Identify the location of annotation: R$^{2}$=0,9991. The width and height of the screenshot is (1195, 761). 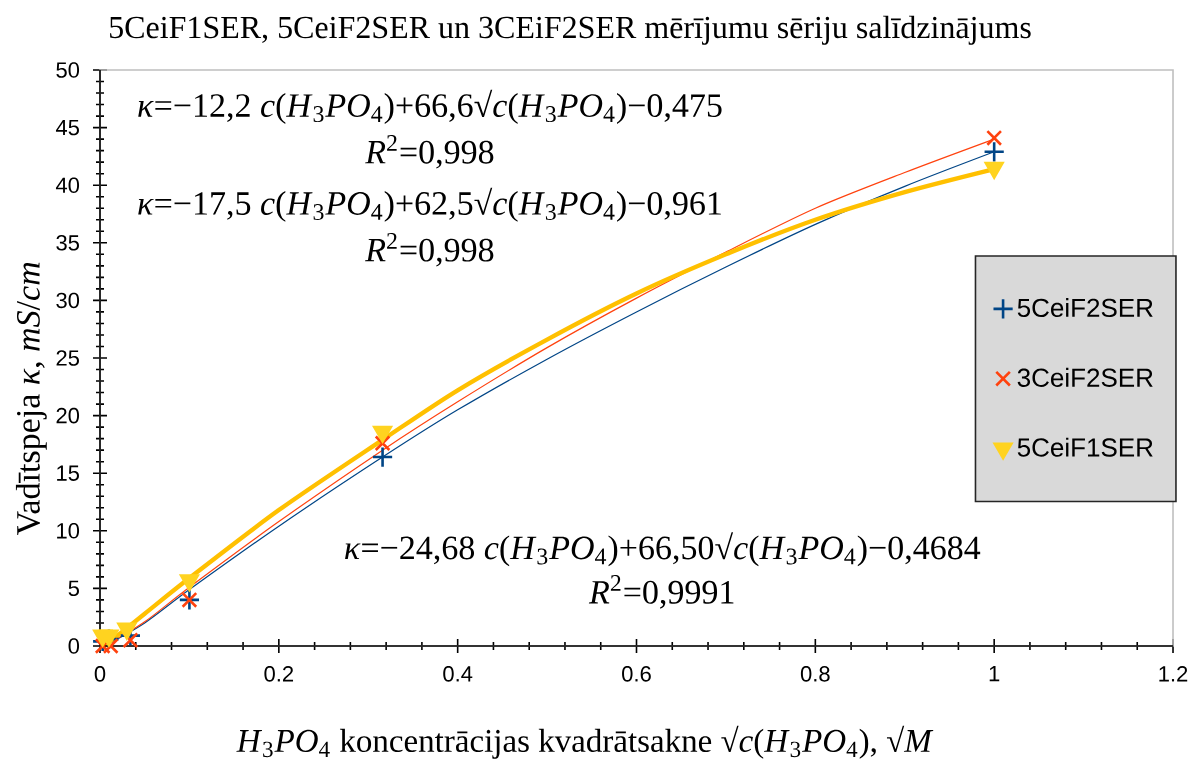
(661, 592).